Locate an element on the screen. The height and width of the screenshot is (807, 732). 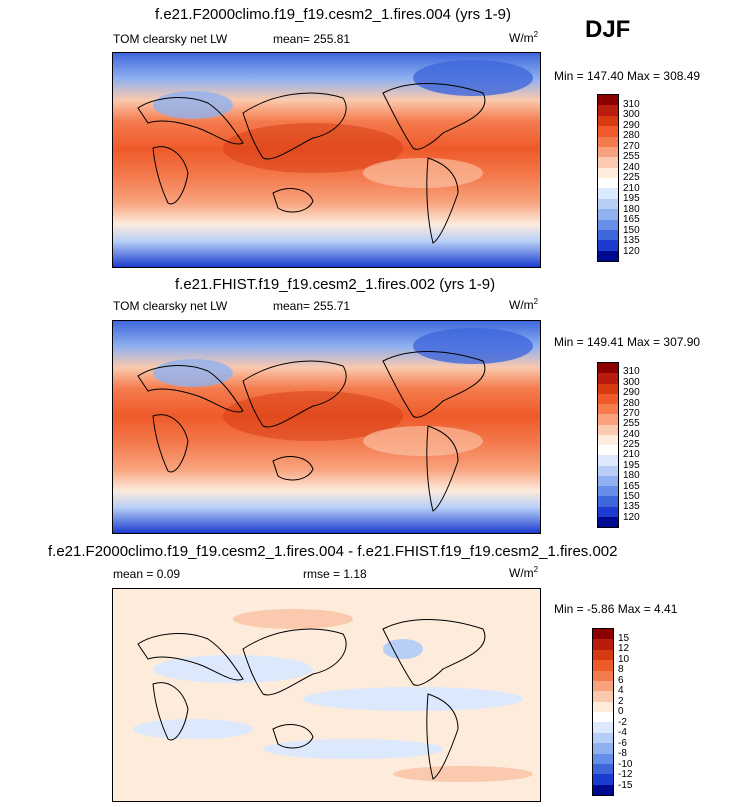
colorbar-tick-label: 310 is located at coordinates (631, 372).